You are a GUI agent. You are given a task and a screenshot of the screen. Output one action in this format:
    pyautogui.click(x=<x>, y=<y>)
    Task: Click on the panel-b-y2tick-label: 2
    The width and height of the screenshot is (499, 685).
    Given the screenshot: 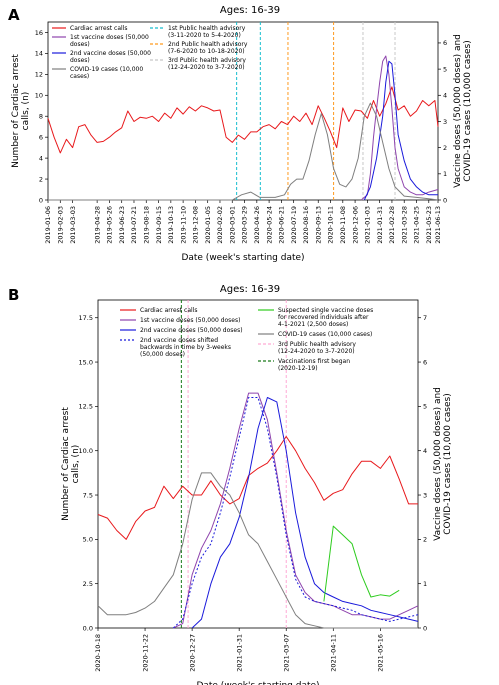 What is the action you would take?
    pyautogui.click(x=425, y=540)
    